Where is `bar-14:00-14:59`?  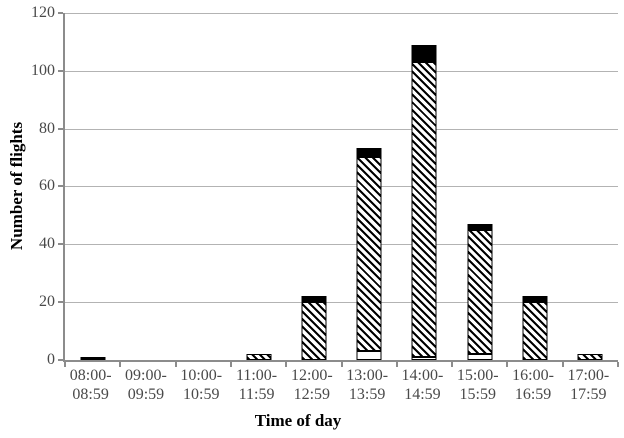
bar-14:00-14:59 is located at coordinates (424, 202).